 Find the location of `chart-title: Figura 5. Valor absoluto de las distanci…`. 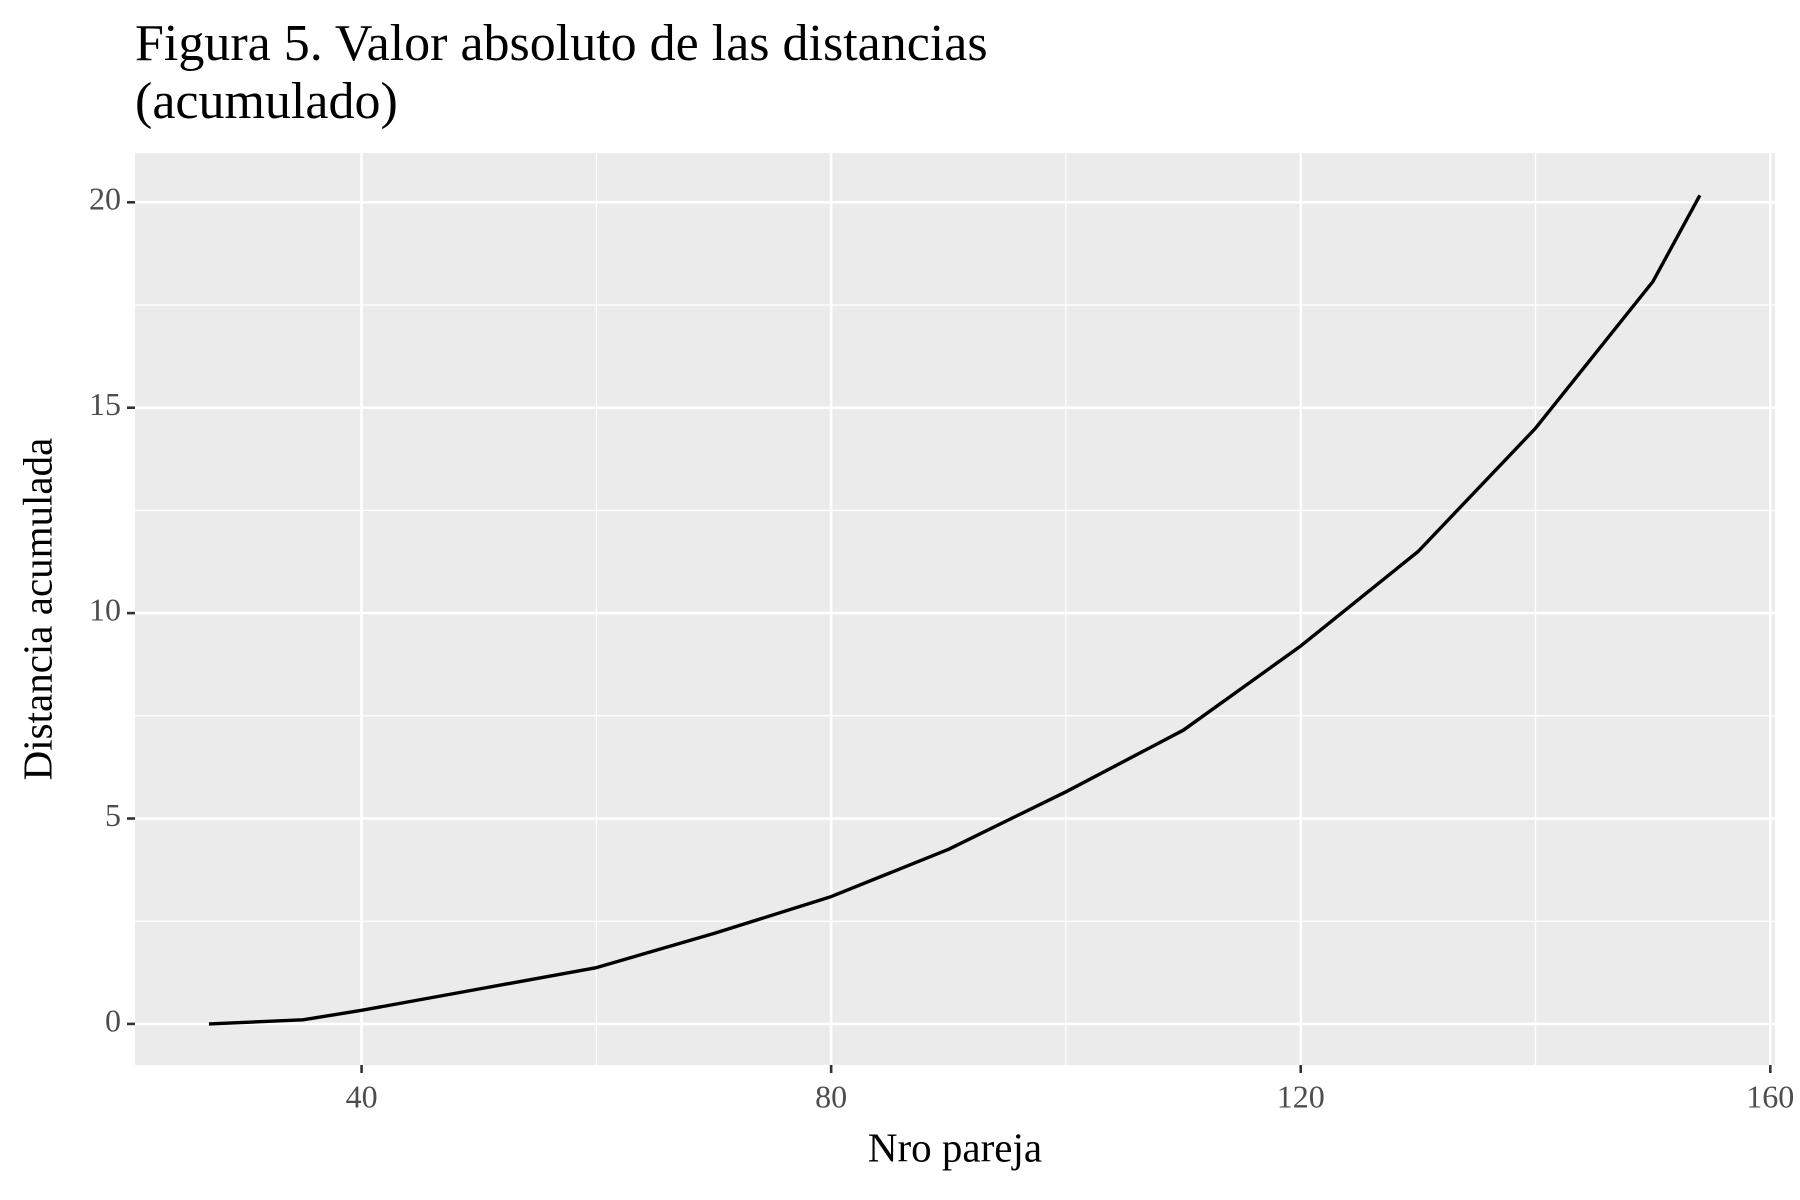

chart-title: Figura 5. Valor absoluto de las distanci… is located at coordinates (561, 43).